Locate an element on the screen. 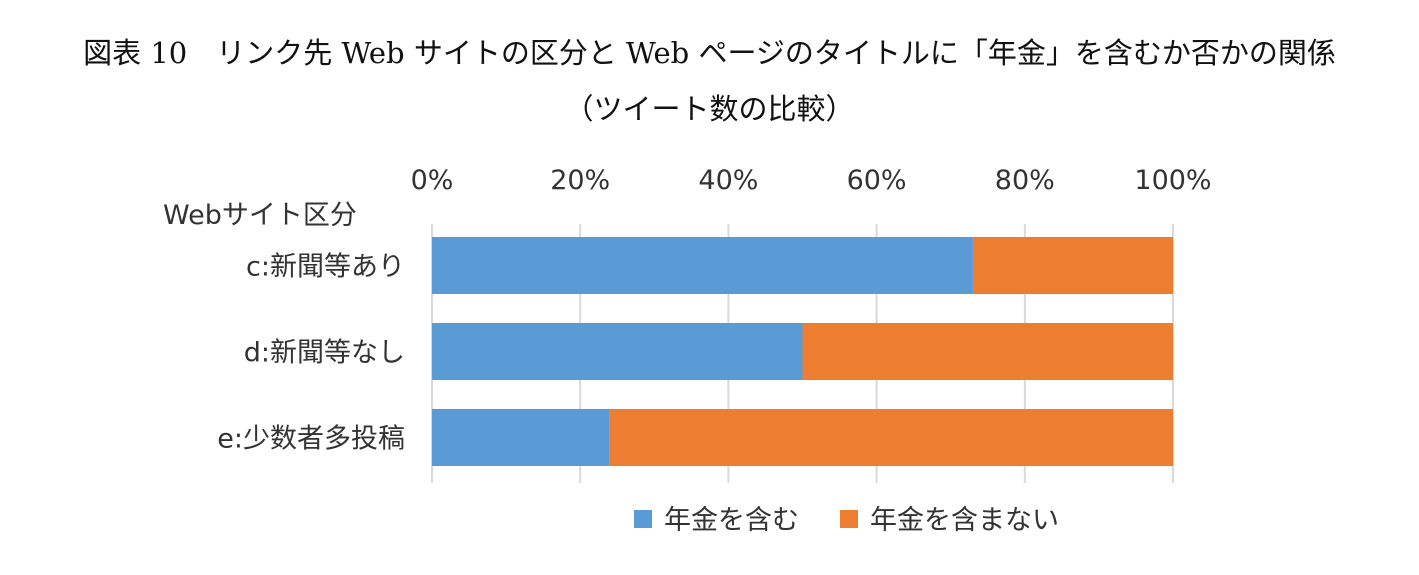  x-tick-label: 60% is located at coordinates (877, 180).